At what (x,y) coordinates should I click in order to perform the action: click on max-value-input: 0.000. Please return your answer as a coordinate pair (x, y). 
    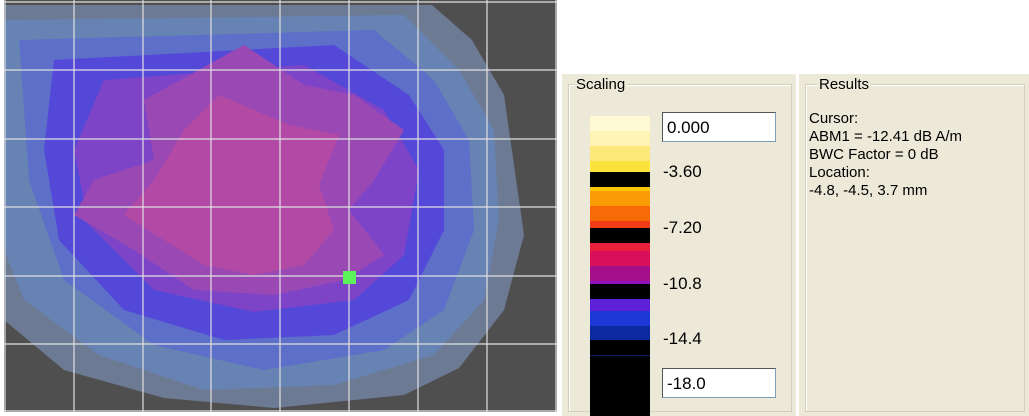
    Looking at the image, I should click on (719, 127).